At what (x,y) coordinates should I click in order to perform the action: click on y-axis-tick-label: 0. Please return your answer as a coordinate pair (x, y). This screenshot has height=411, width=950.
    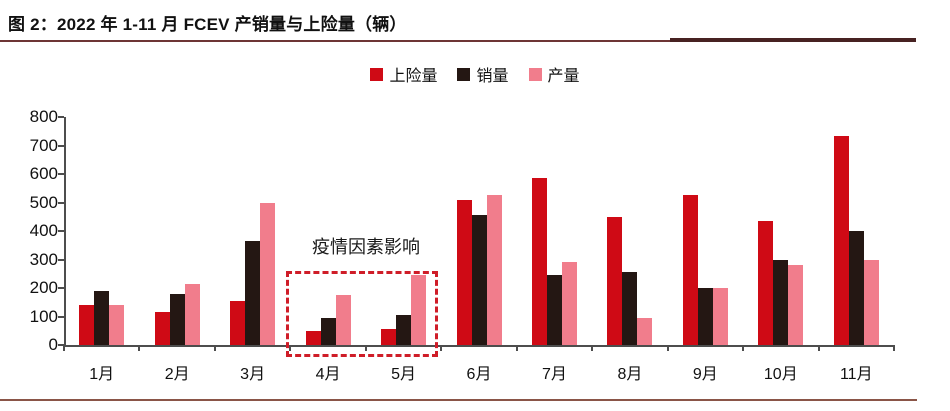
    Looking at the image, I should click on (53, 344).